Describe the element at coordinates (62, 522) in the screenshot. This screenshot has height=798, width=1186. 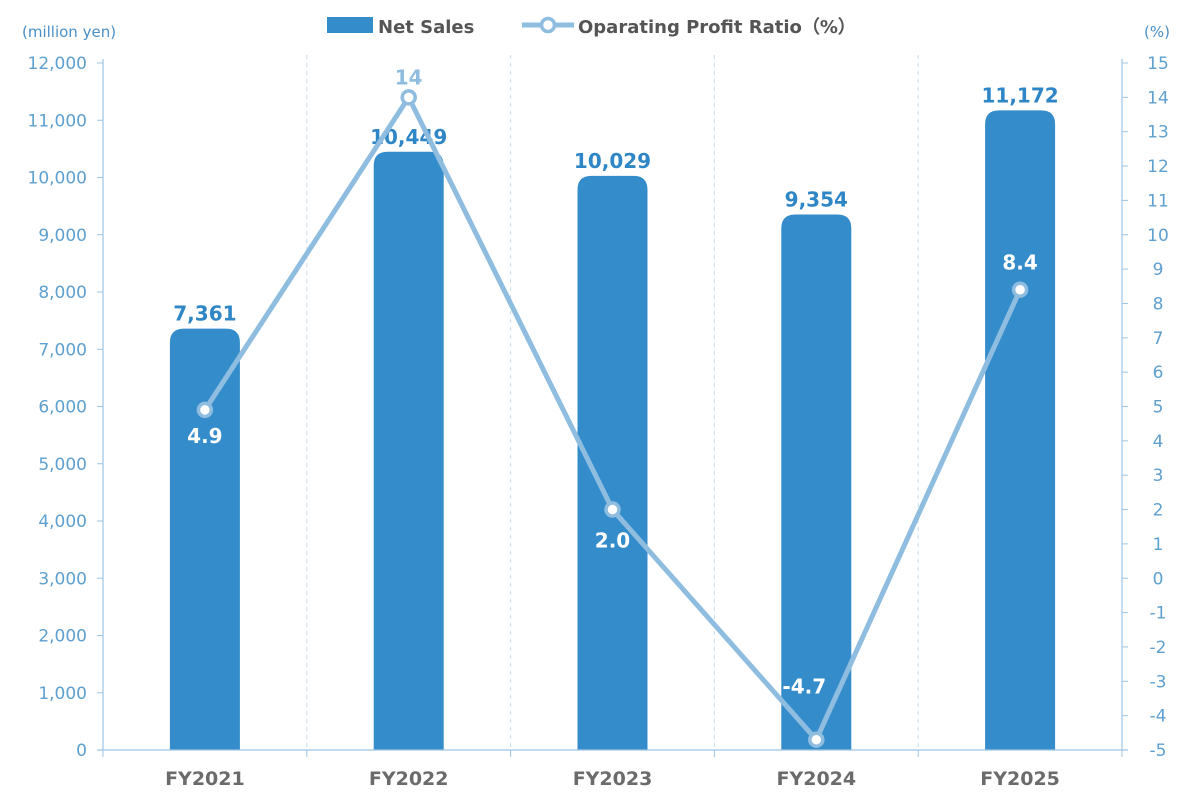
I see `left-tick-label: 4,000` at that location.